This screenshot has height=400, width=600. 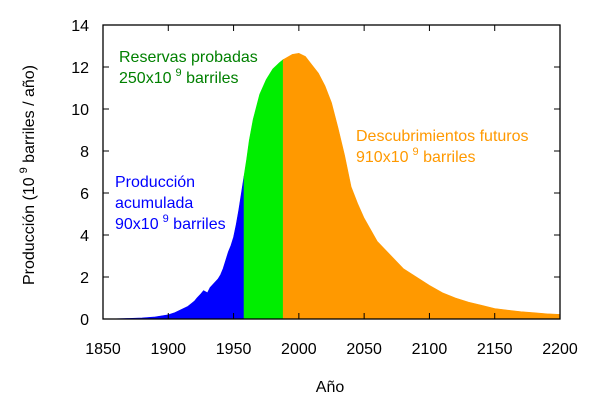 I want to click on annotation-reserves-line2: 250x10 9 barriles, so click(x=179, y=77).